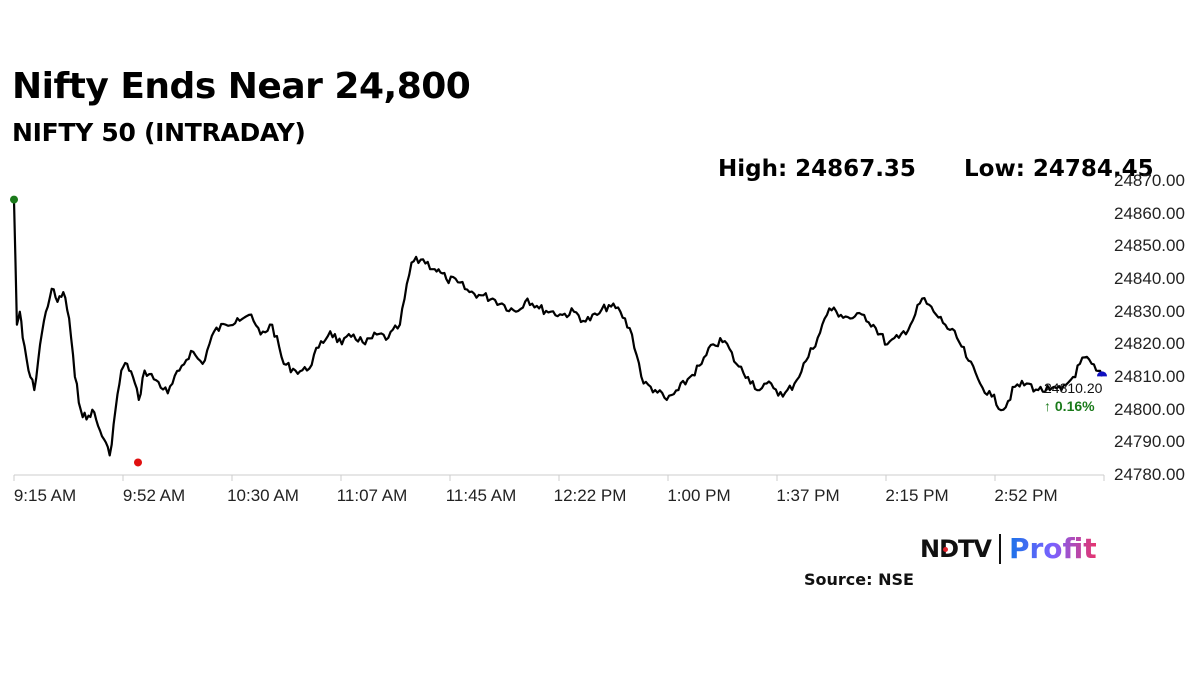 Image resolution: width=1200 pixels, height=674 pixels. I want to click on low-marker-icon, so click(138, 462).